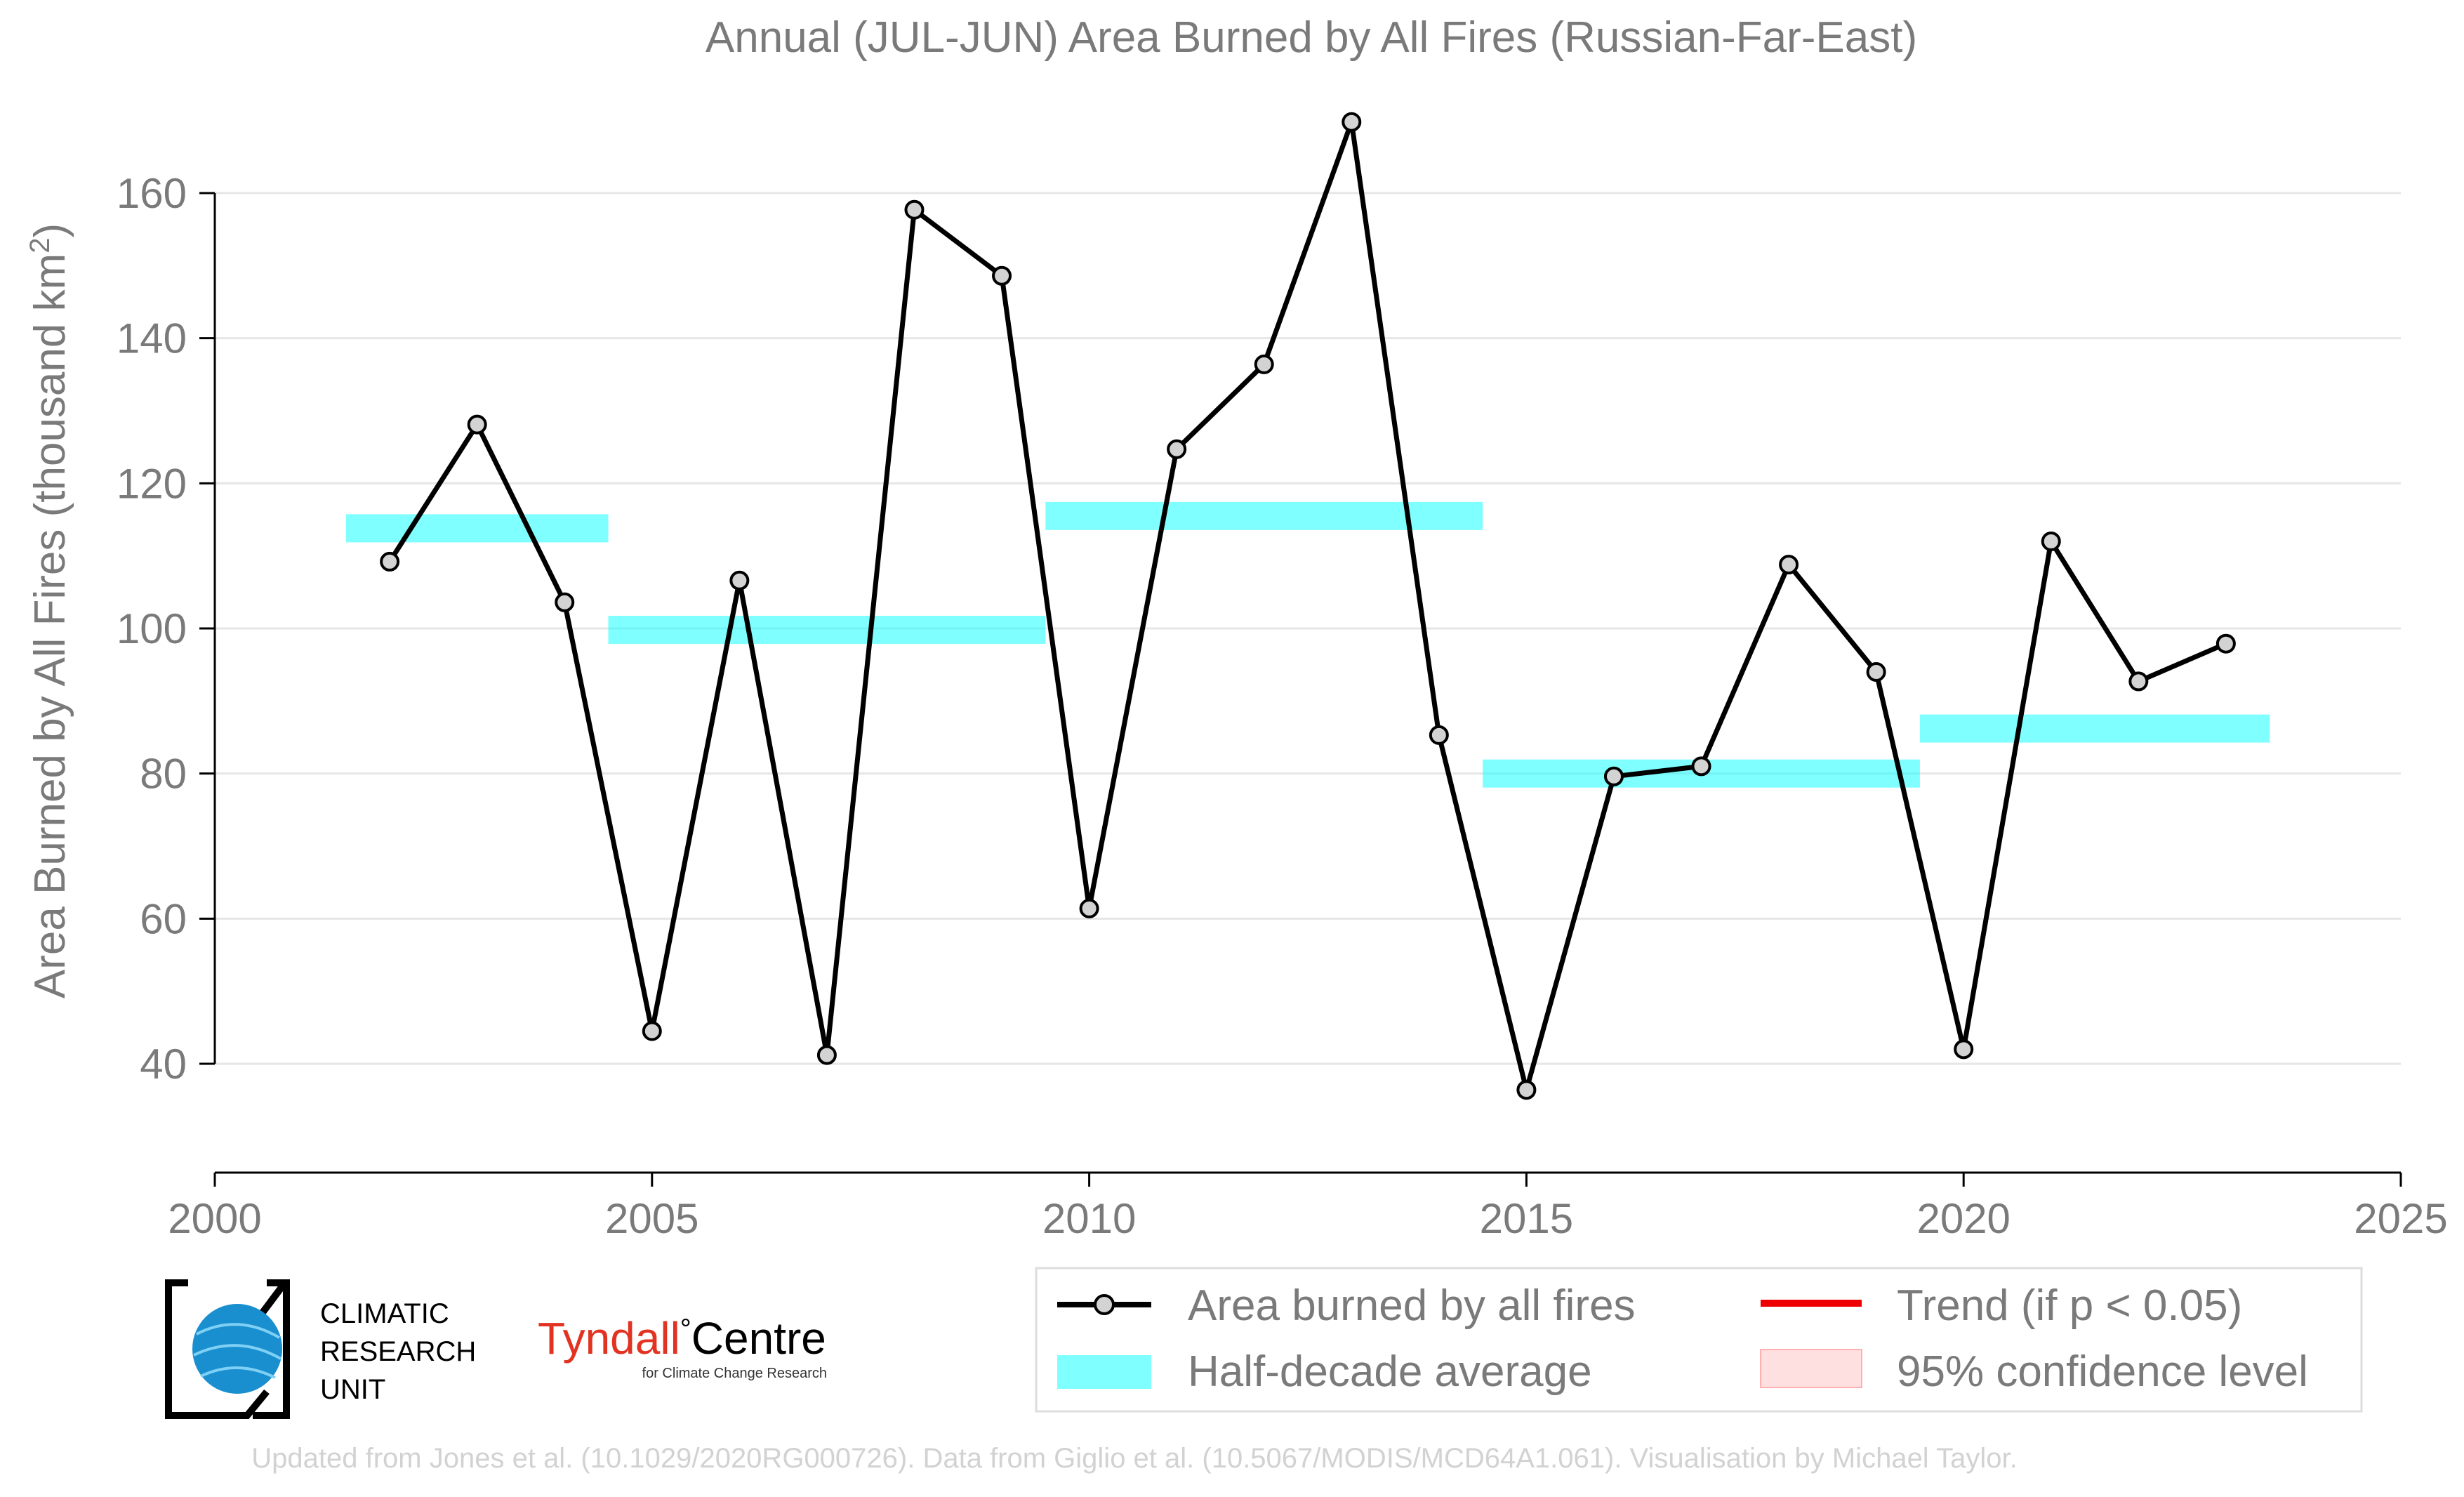  I want to click on legend-item-confidence: 95% confidence level, so click(2034, 1371).